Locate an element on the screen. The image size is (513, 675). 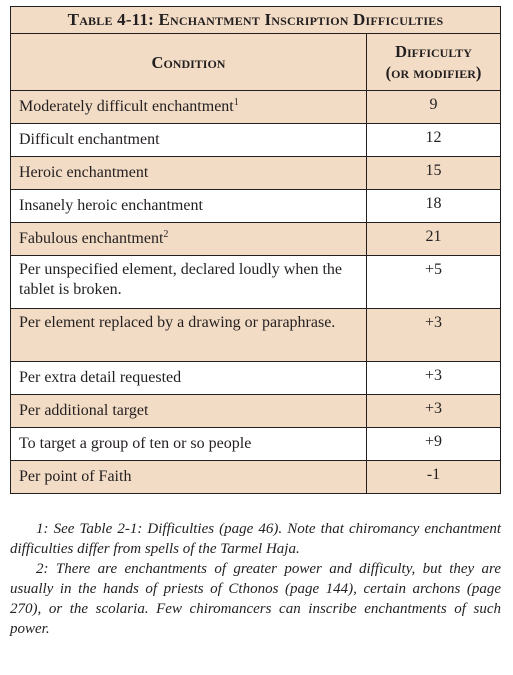
table-row: Insanely heroic enchantment 18 is located at coordinates (255, 206).